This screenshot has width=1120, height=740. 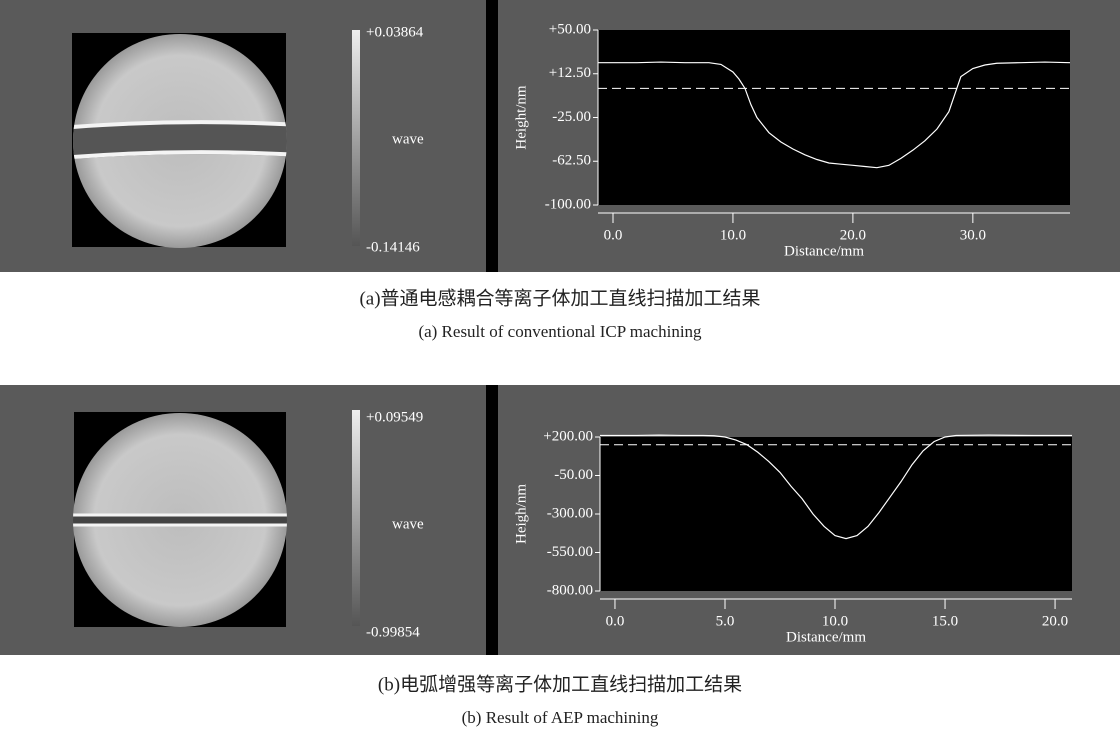 I want to click on y-tick-label: -300.00, so click(x=570, y=513).